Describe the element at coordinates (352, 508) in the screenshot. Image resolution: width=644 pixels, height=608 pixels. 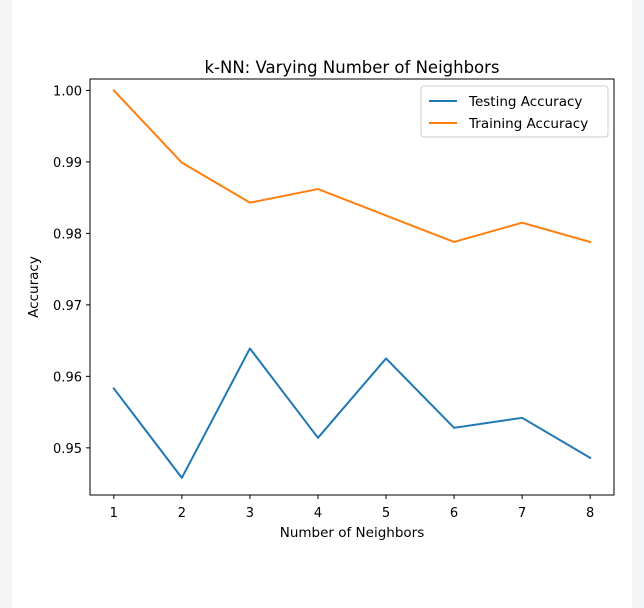
I see `x-axis: 1 2 3 4 5 6 7 8` at that location.